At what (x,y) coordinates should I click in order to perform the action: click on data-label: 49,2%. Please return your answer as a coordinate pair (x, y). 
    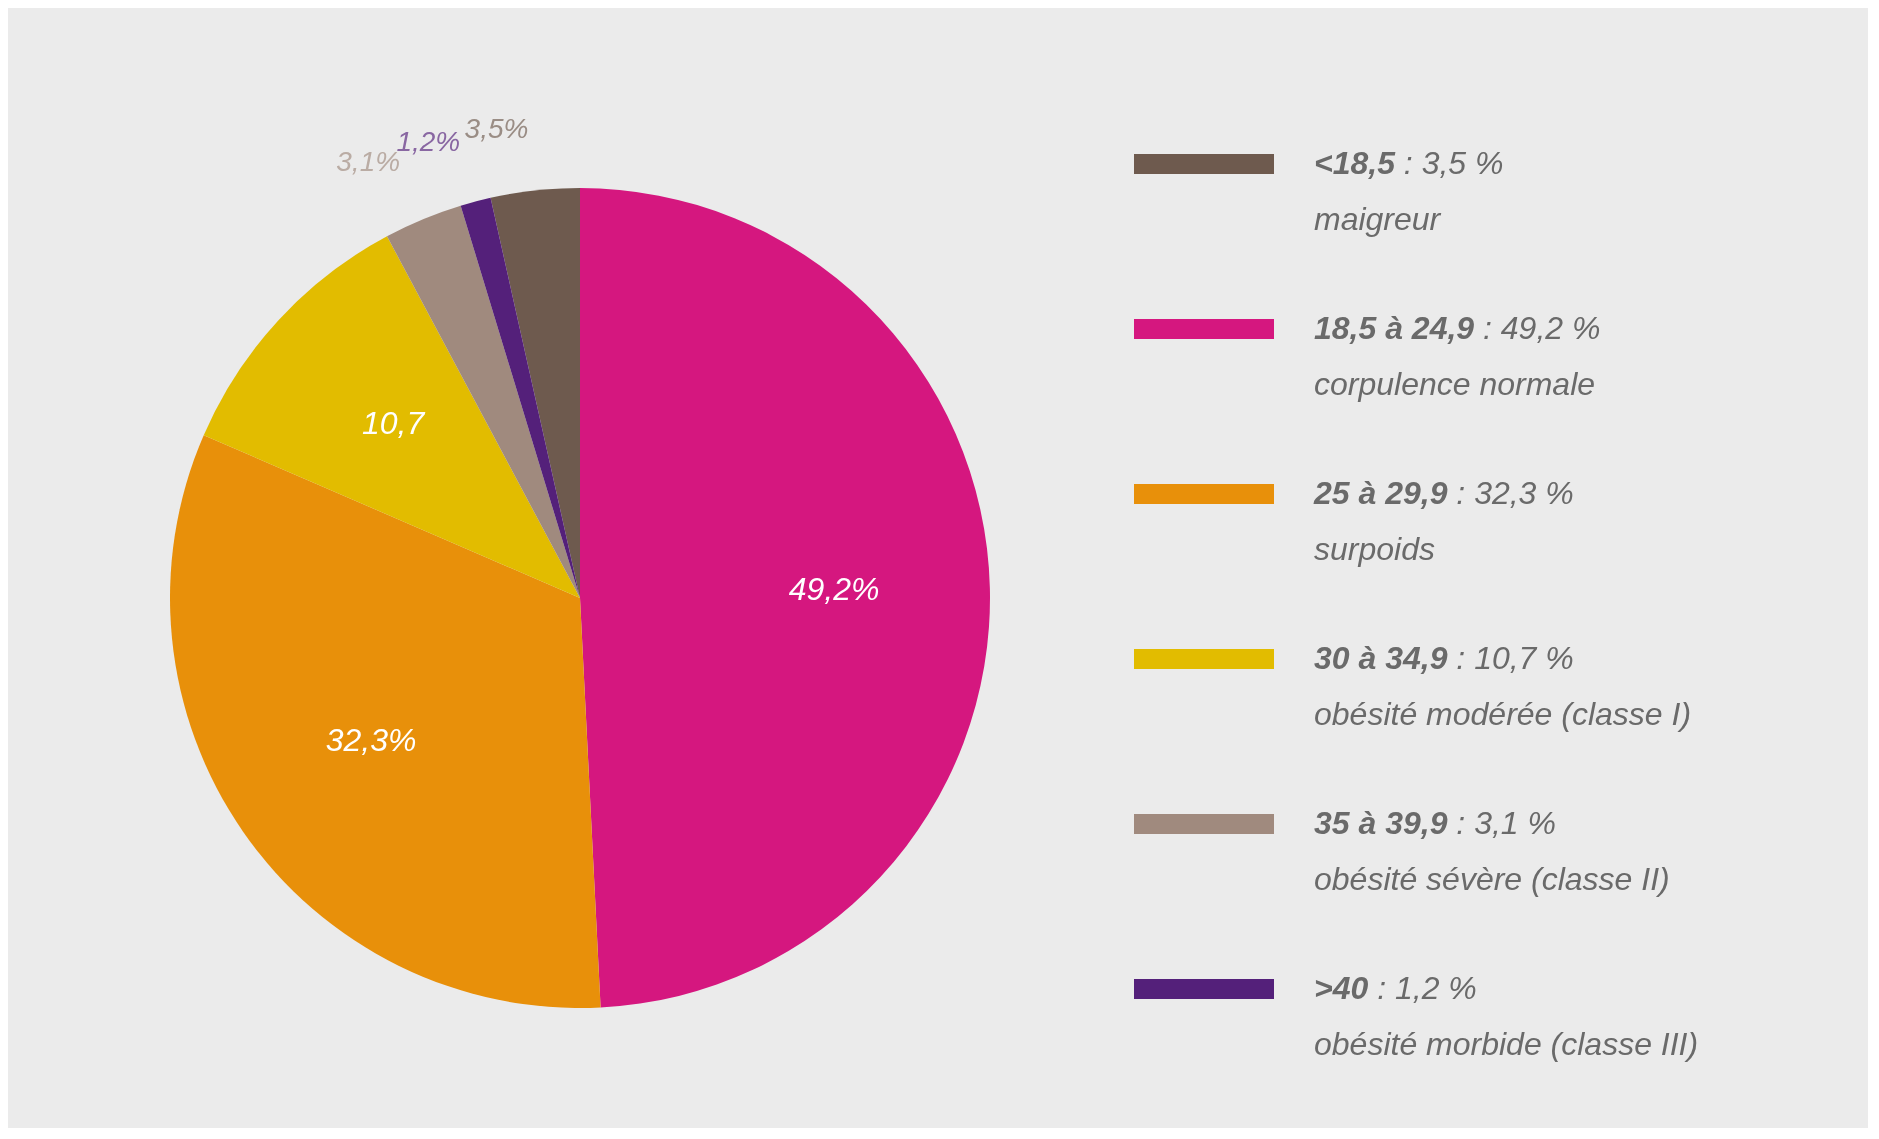
    Looking at the image, I should click on (834, 589).